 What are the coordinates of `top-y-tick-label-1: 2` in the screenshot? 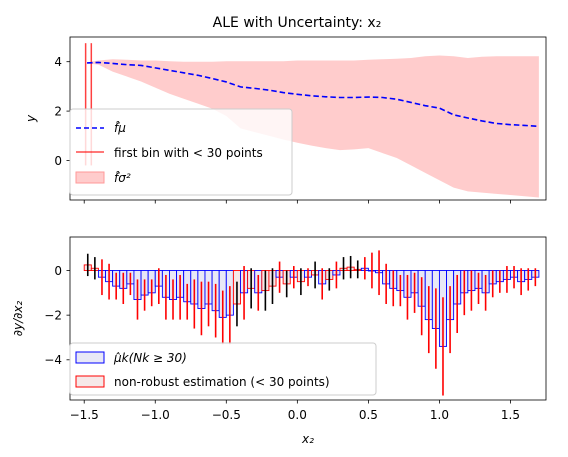 It's located at (58, 111).